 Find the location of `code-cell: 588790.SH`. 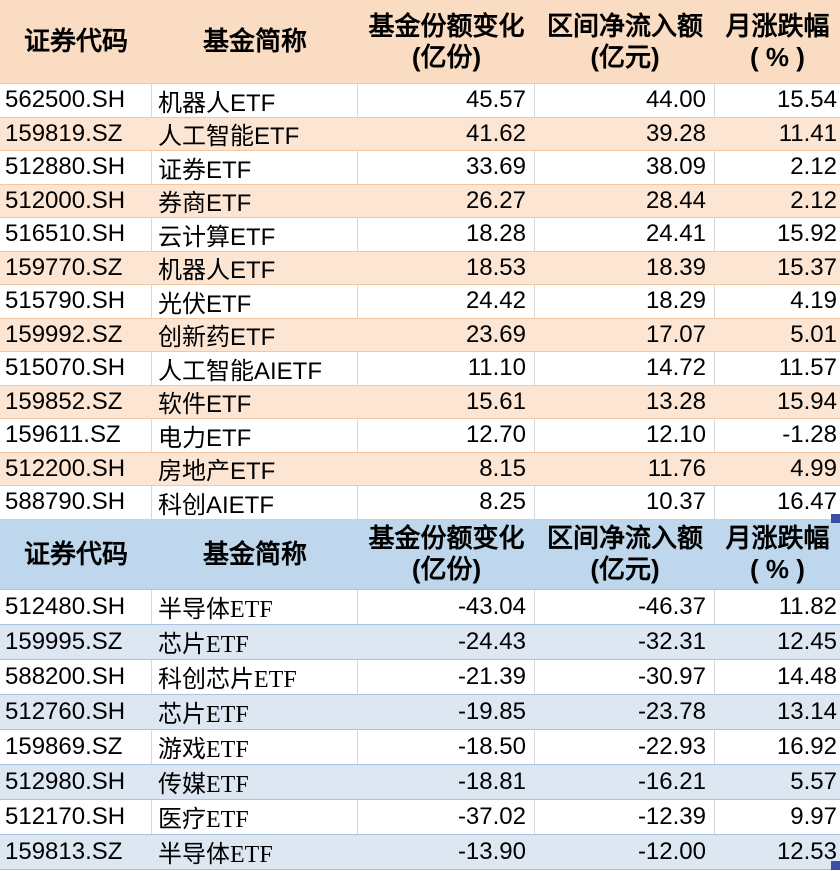

code-cell: 588790.SH is located at coordinates (76, 502).